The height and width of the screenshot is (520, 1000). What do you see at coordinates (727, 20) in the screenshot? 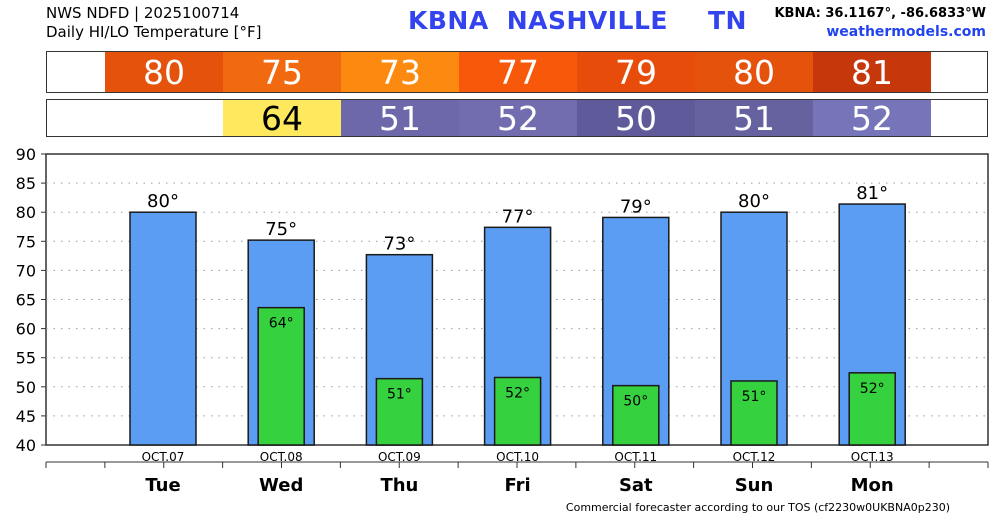
I see `state-code: TN` at bounding box center [727, 20].